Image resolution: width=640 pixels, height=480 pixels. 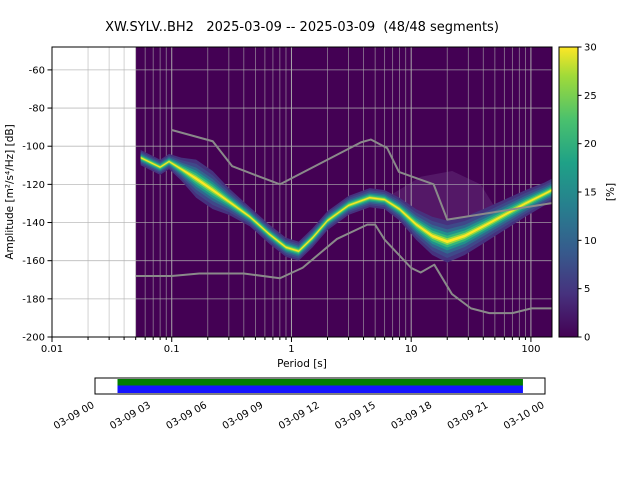 What do you see at coordinates (33, 185) in the screenshot?
I see `y-tick-label: -120` at bounding box center [33, 185].